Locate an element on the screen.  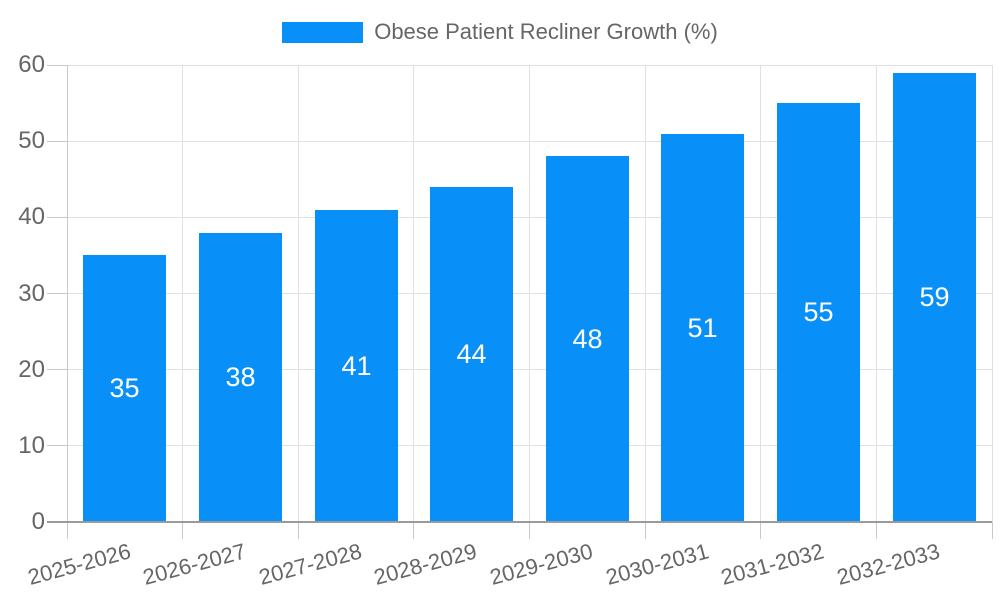
y-tick-label: 50 is located at coordinates (31, 141).